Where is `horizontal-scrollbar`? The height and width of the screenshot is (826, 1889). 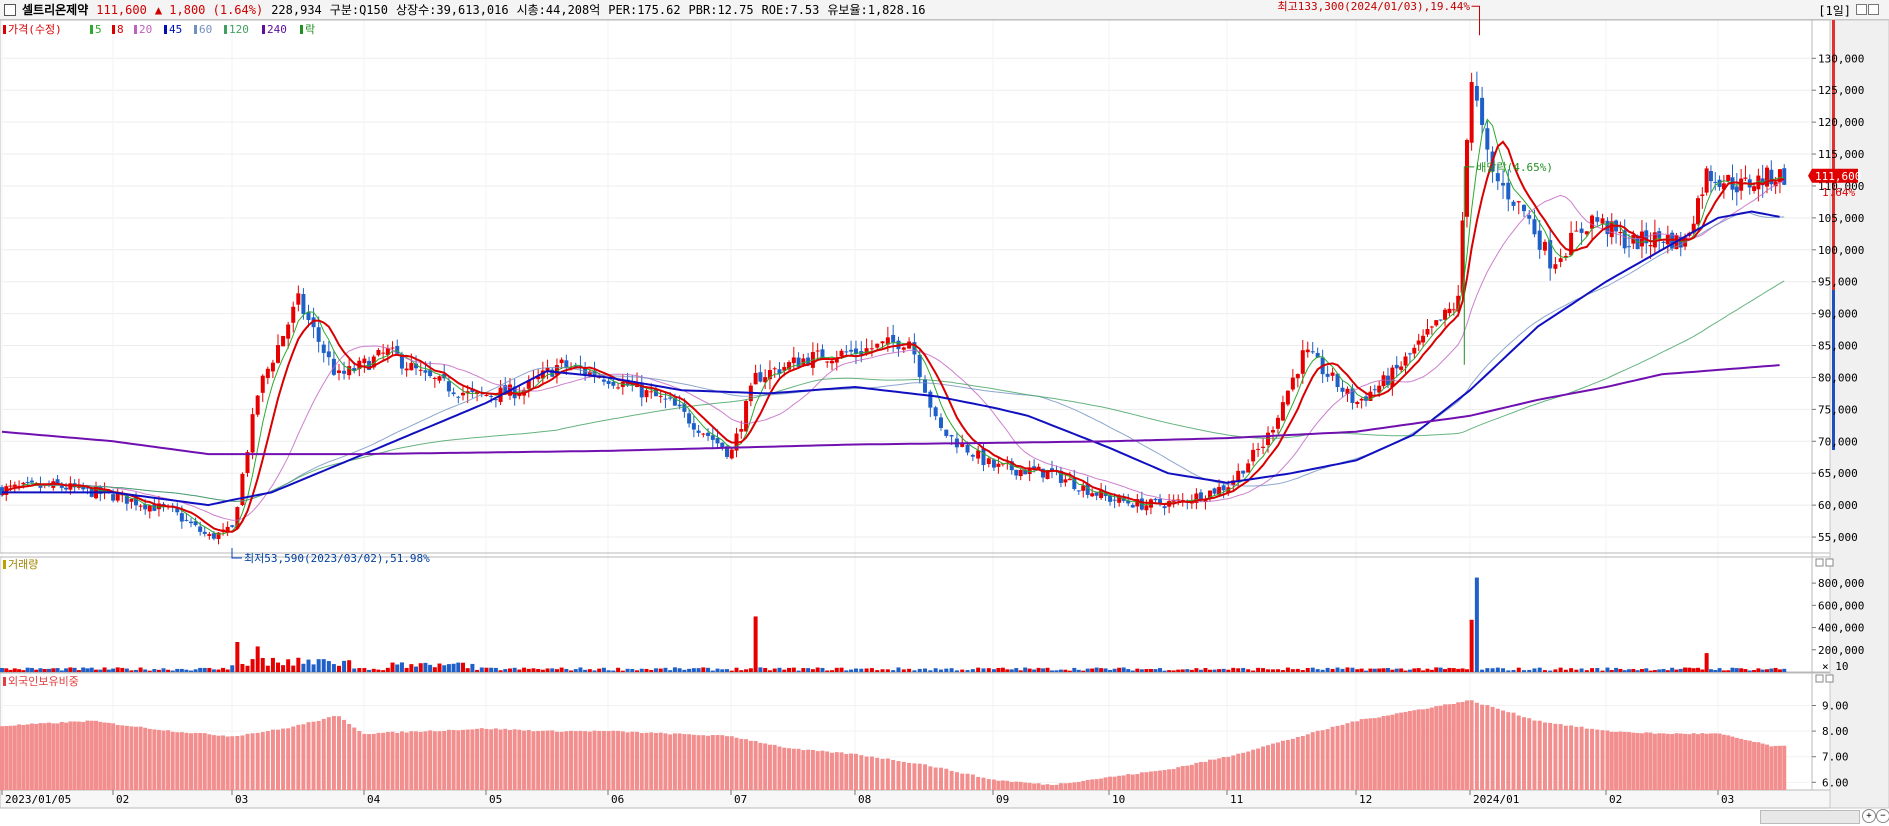 horizontal-scrollbar is located at coordinates (1810, 817).